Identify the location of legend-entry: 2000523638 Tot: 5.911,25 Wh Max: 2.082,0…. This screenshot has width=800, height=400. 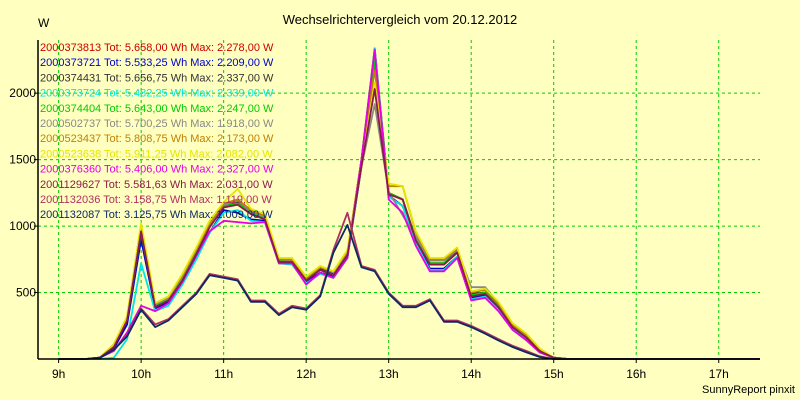
(156, 154).